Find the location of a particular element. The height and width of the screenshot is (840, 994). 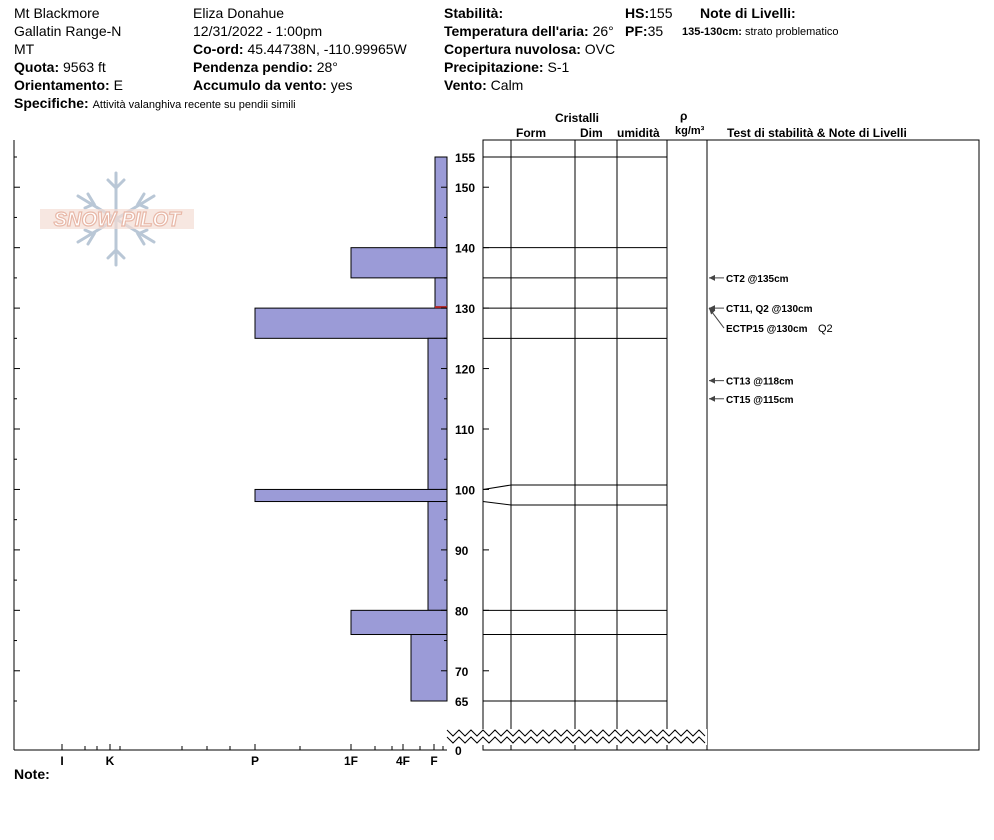

coordinates-field: Co-ord: 45.44738N, -110.99965W is located at coordinates (300, 49).